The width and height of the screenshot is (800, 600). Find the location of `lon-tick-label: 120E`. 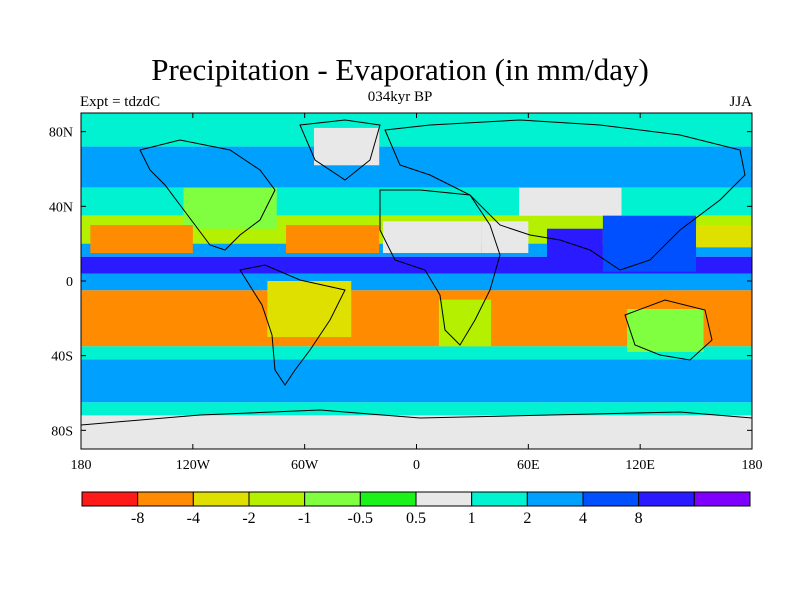

lon-tick-label: 120E is located at coordinates (640, 465).